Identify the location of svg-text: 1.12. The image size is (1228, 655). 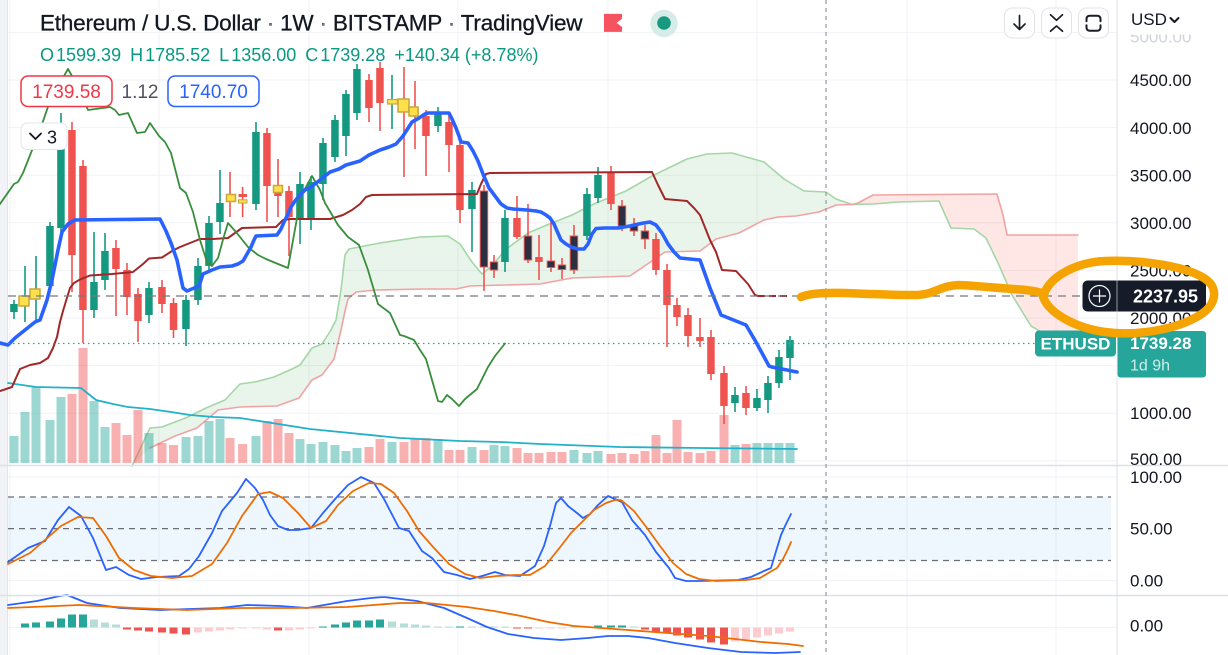
(140, 92).